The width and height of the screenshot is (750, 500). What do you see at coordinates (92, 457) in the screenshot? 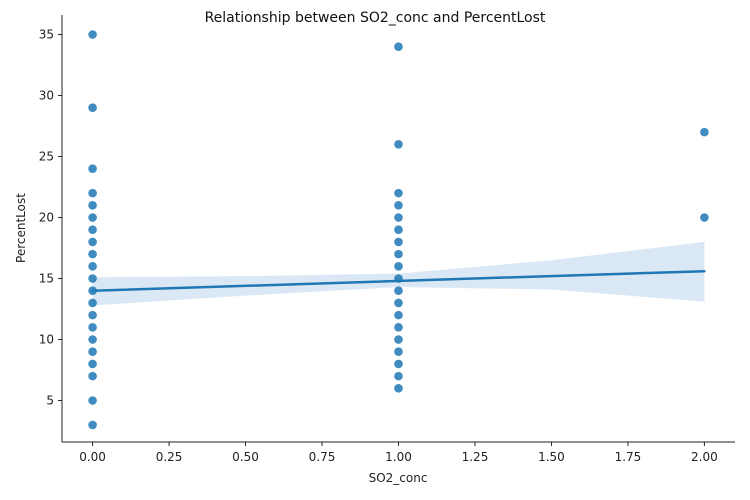
I see `x-tick-label: 0.00` at bounding box center [92, 457].